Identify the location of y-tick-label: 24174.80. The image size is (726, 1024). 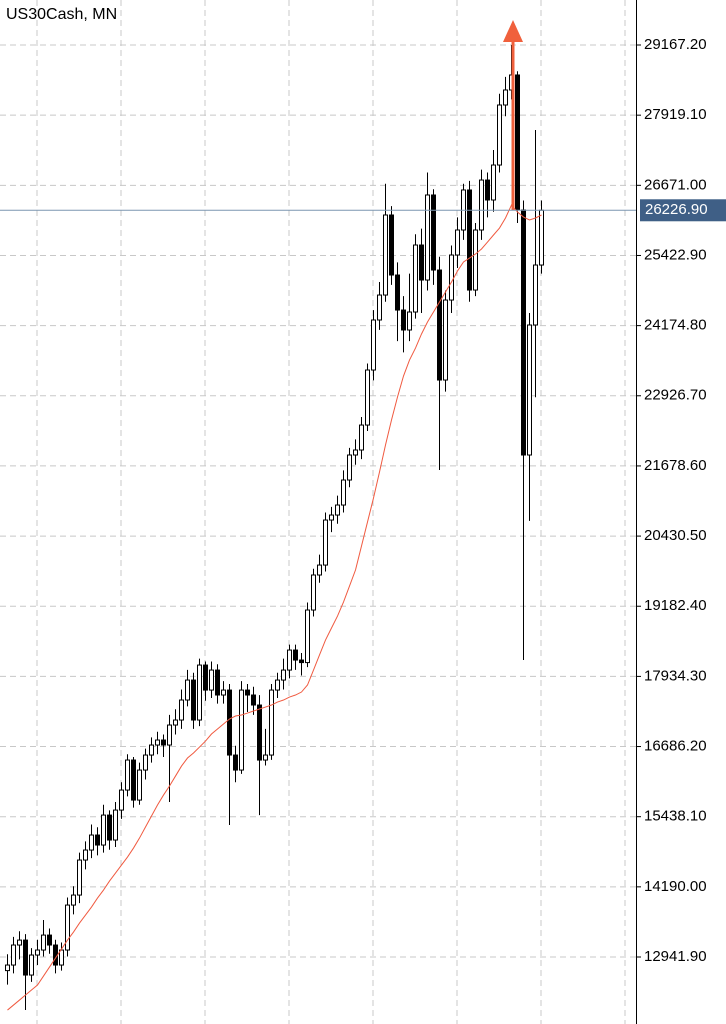
(675, 325).